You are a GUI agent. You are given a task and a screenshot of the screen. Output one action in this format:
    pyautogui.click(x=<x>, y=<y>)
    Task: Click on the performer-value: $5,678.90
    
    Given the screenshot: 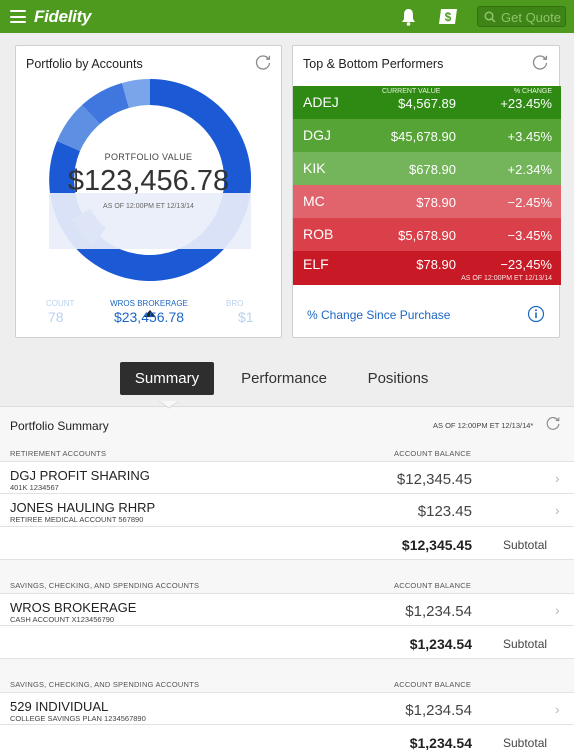 What is the action you would take?
    pyautogui.click(x=427, y=235)
    